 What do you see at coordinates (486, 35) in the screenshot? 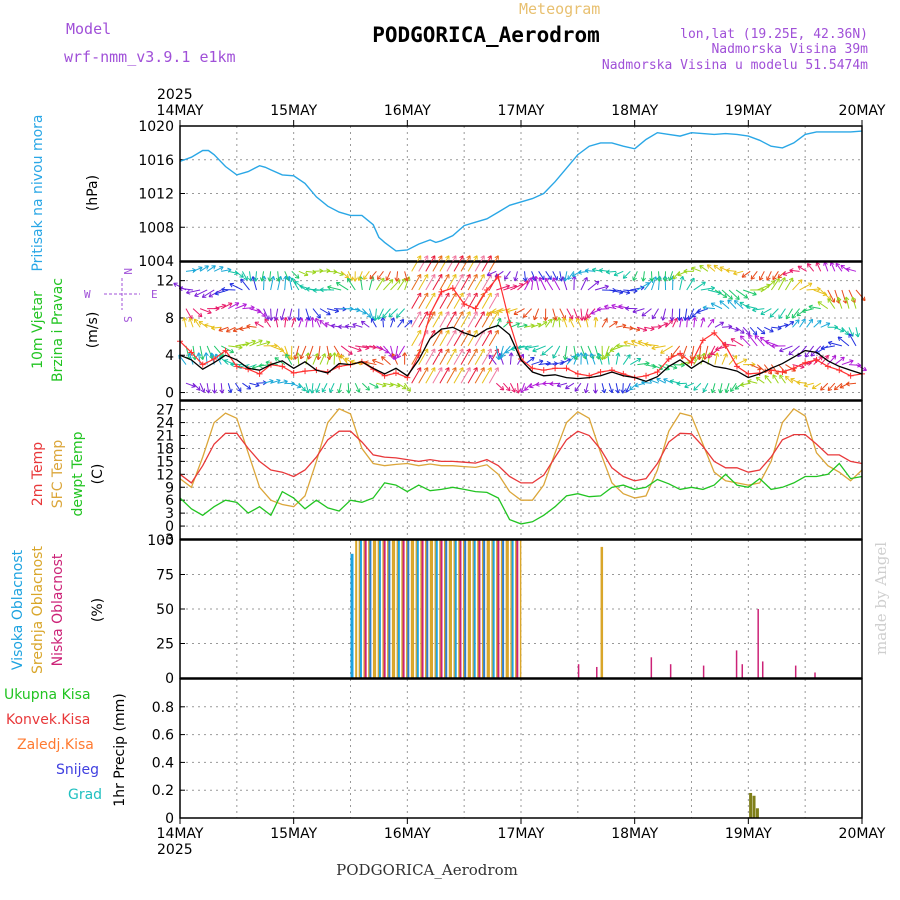
I see `station-title: PODGORICA_Aerodrom` at bounding box center [486, 35].